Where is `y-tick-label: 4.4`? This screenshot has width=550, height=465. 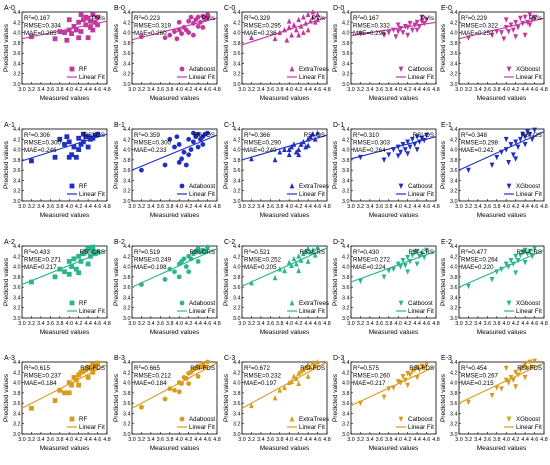 y-tick-label: 4.4 is located at coordinates (346, 13).